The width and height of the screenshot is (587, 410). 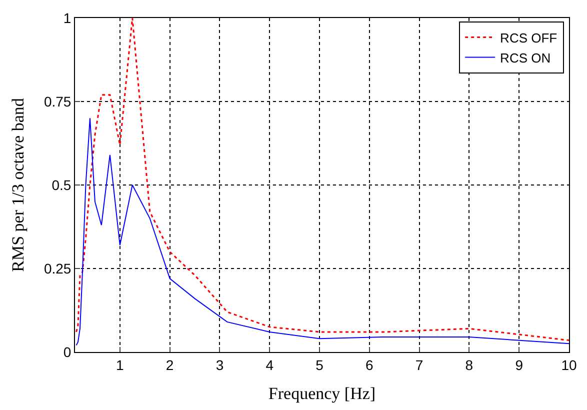 What do you see at coordinates (18, 185) in the screenshot?
I see `y-axis-title: RMS per 1/3 octave band` at bounding box center [18, 185].